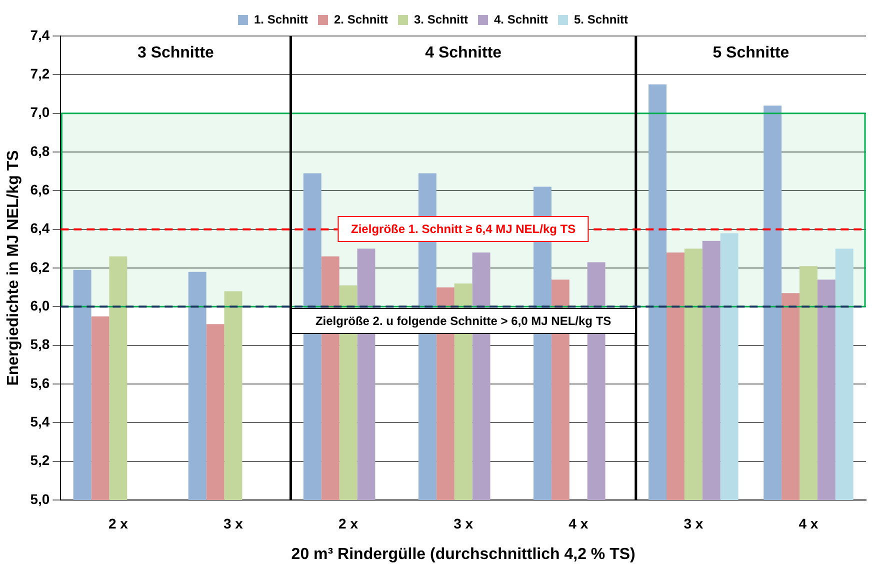 The width and height of the screenshot is (872, 568). Describe the element at coordinates (40, 190) in the screenshot. I see `y-tick-label: 6,6` at that location.